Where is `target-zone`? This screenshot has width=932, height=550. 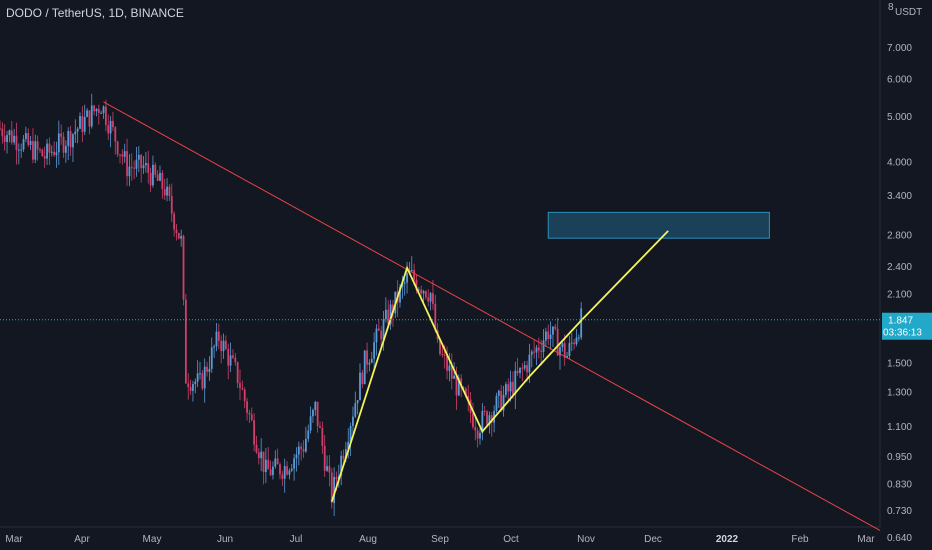
target-zone is located at coordinates (658, 225).